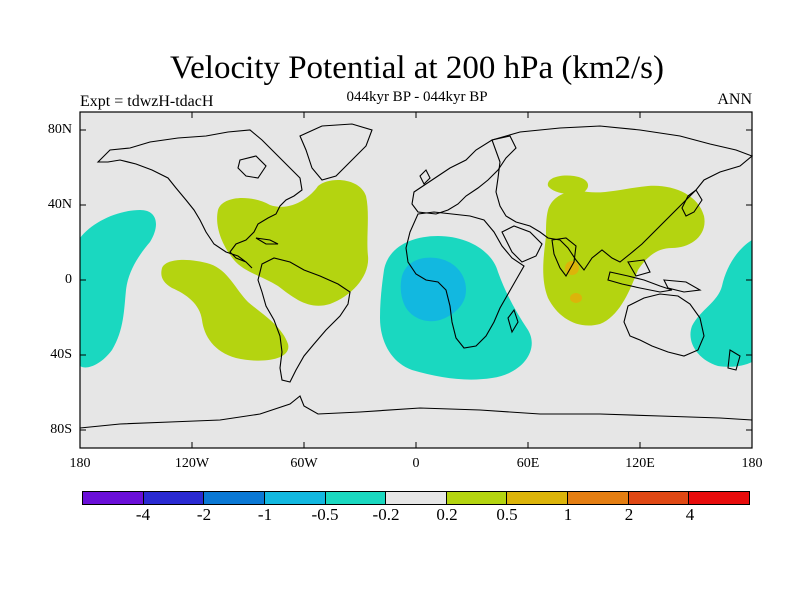  What do you see at coordinates (293, 243) in the screenshot?
I see `americas-positive-region` at bounding box center [293, 243].